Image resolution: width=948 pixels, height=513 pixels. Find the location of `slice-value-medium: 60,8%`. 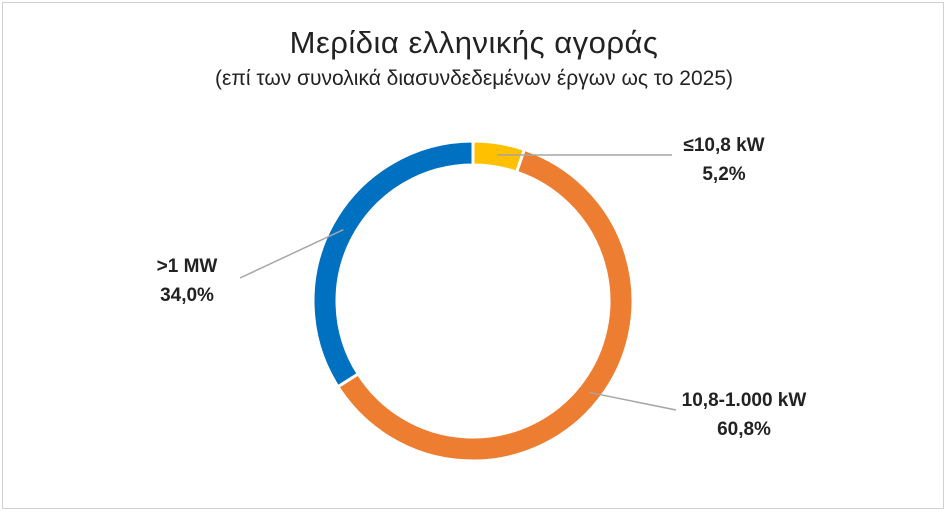

slice-value-medium: 60,8% is located at coordinates (744, 429).